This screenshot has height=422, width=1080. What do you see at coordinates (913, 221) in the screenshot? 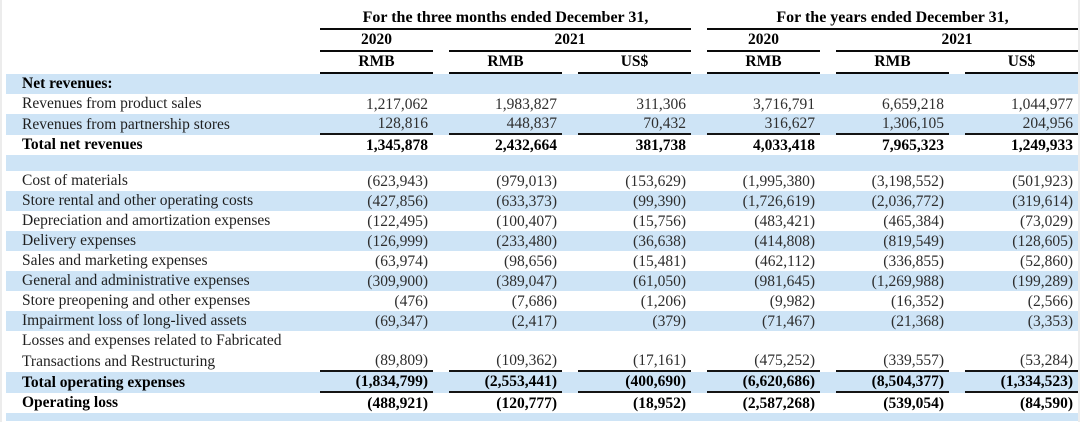
I see `cell-value: (465,384)` at bounding box center [913, 221].